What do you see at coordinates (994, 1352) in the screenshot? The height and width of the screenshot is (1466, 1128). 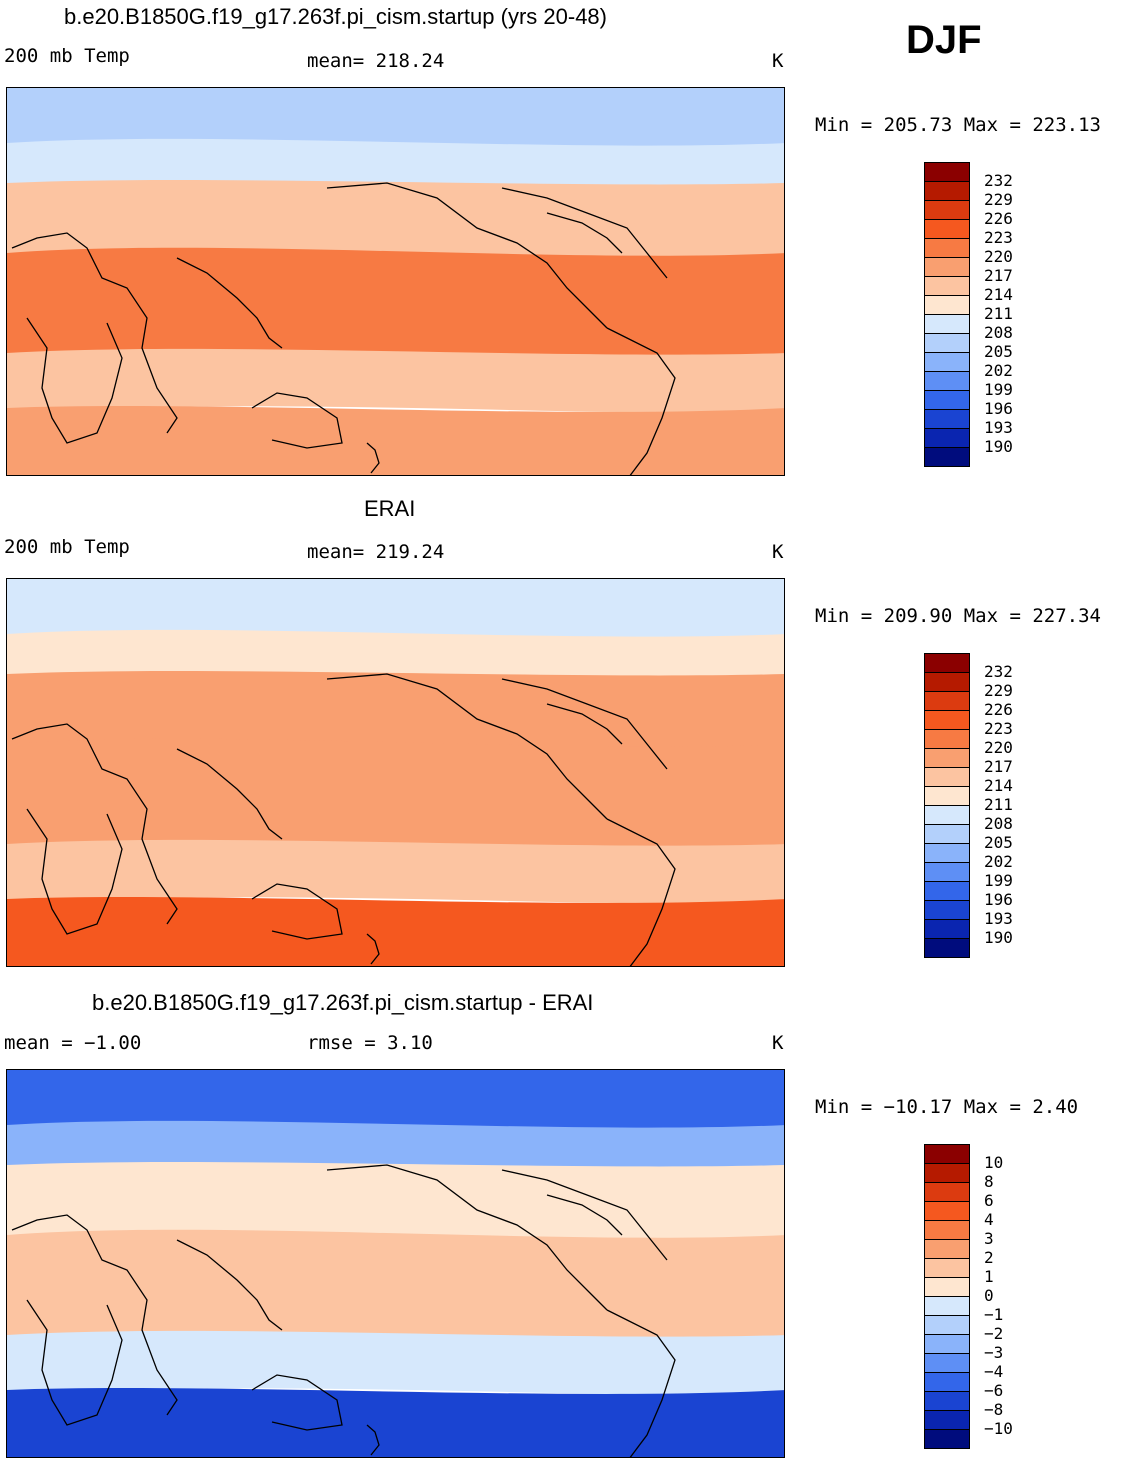 I see `colorbar-tick-label: −3` at bounding box center [994, 1352].